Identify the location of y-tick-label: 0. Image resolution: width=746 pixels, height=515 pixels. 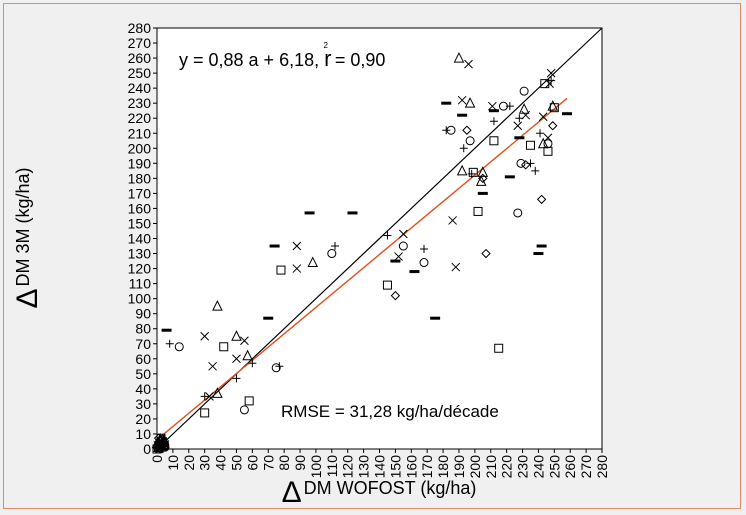
(147, 449).